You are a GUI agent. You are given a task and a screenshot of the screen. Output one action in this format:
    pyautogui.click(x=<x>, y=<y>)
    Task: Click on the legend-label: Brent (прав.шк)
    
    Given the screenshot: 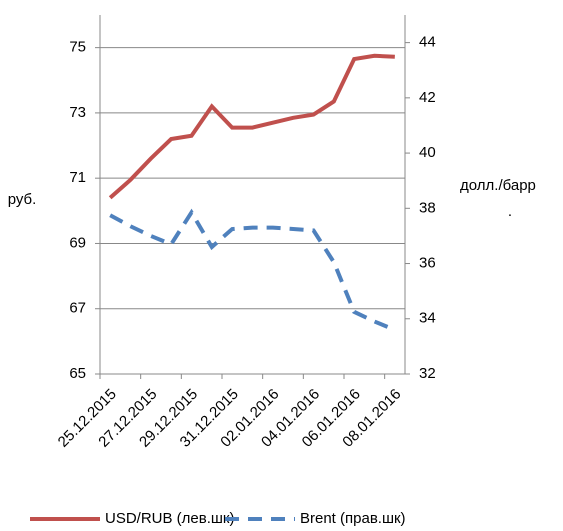 What is the action you would take?
    pyautogui.click(x=353, y=518)
    